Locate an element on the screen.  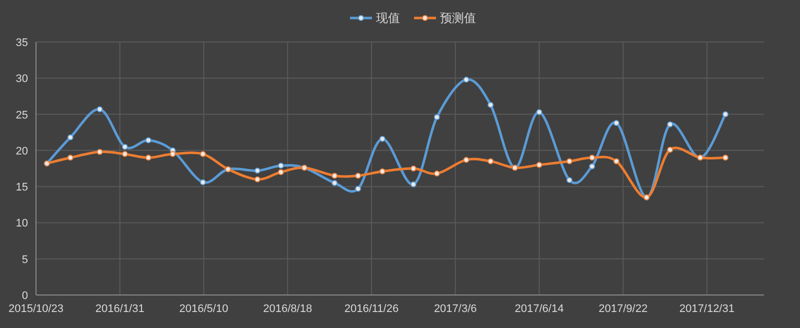
x-tick-label: 2017/3/6 is located at coordinates (455, 309).